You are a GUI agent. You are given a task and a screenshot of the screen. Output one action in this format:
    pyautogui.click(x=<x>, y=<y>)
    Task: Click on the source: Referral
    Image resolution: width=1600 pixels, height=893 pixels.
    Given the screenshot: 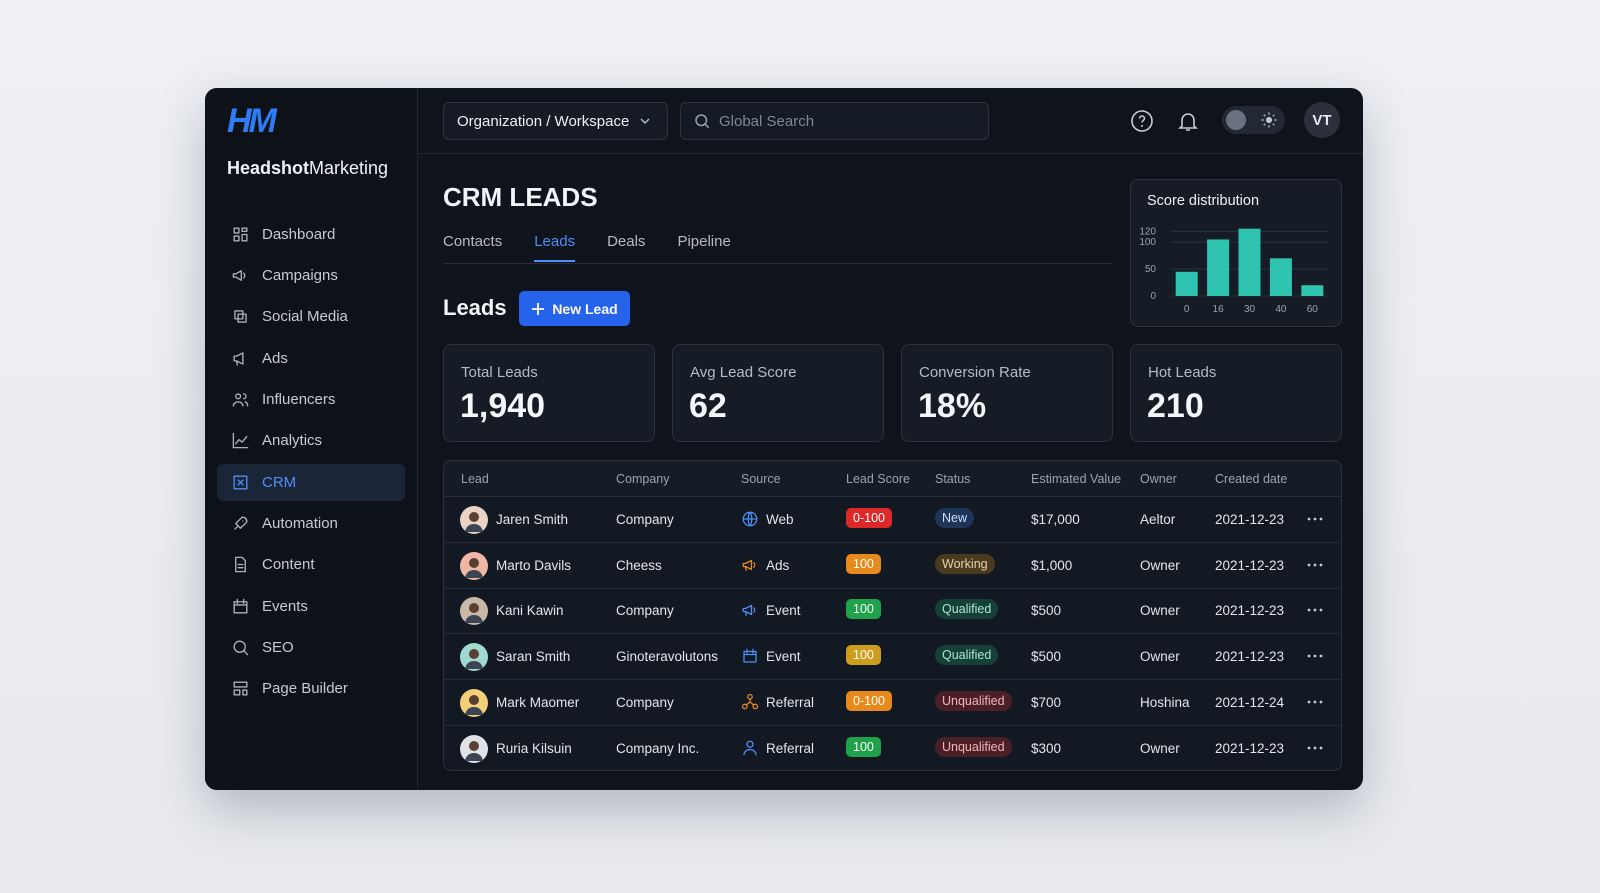 What is the action you would take?
    pyautogui.click(x=790, y=702)
    